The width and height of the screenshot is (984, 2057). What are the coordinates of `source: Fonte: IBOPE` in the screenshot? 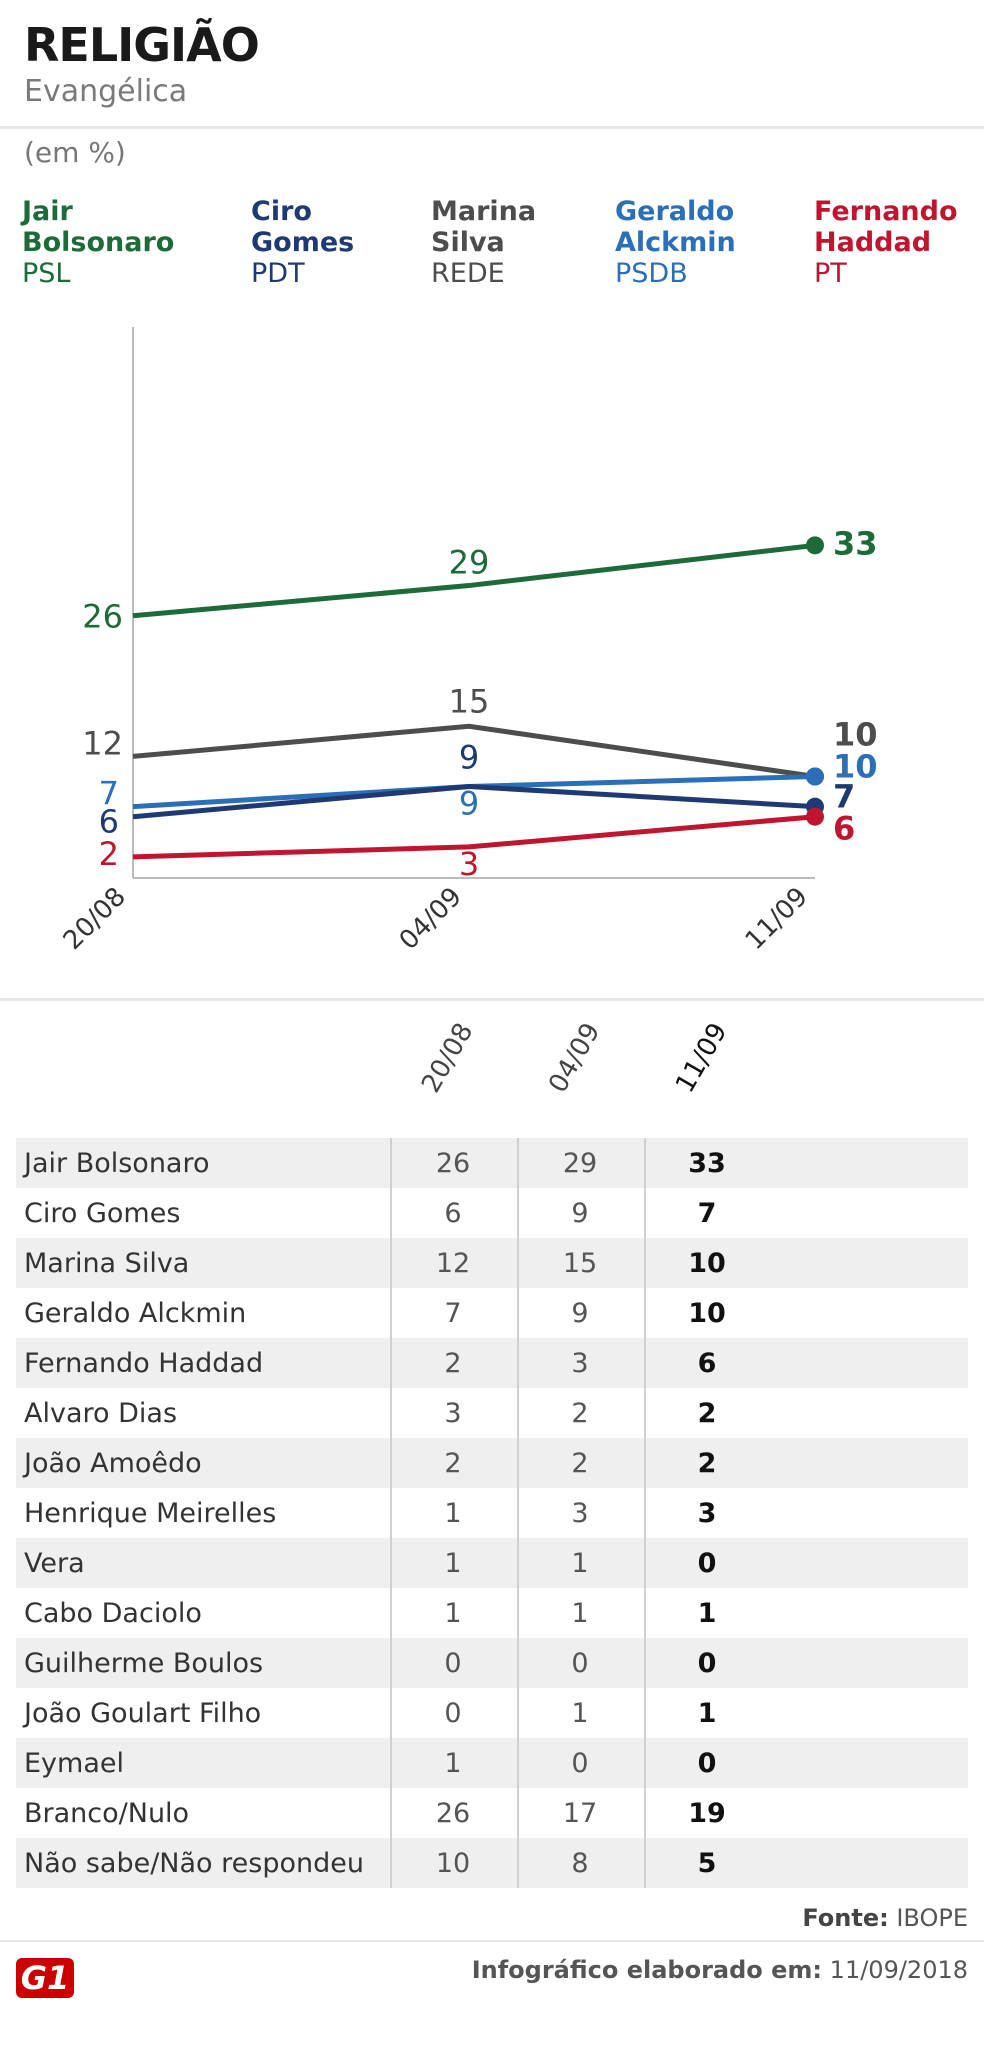 It's located at (885, 1918).